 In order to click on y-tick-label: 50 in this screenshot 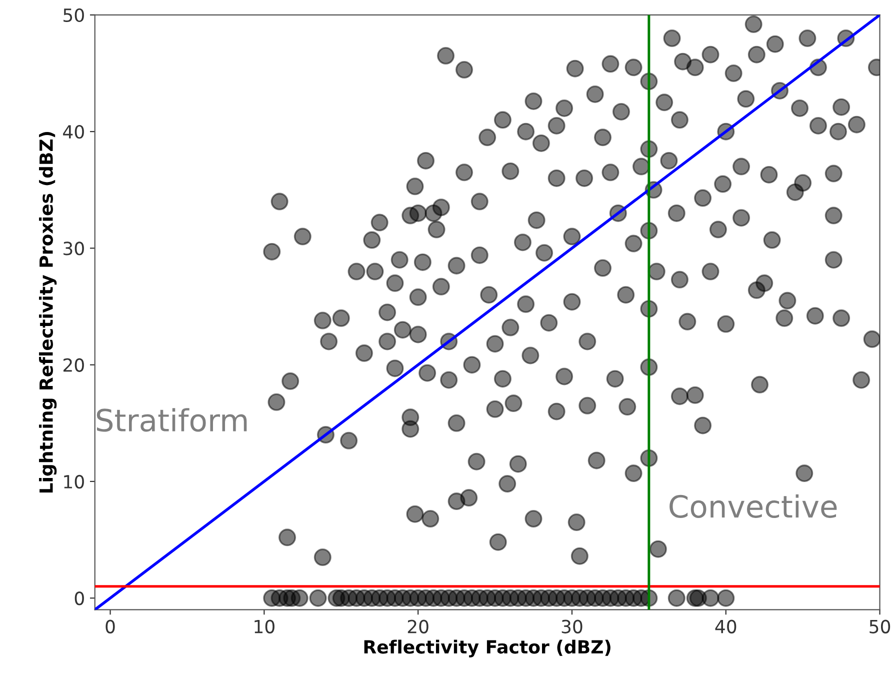, I will do `click(74, 15)`.